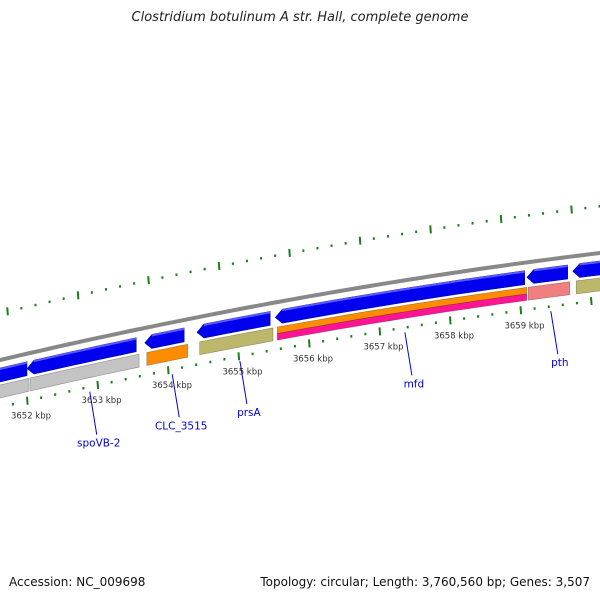 The height and width of the screenshot is (600, 600). I want to click on gene-label-prsA: prsA, so click(249, 413).